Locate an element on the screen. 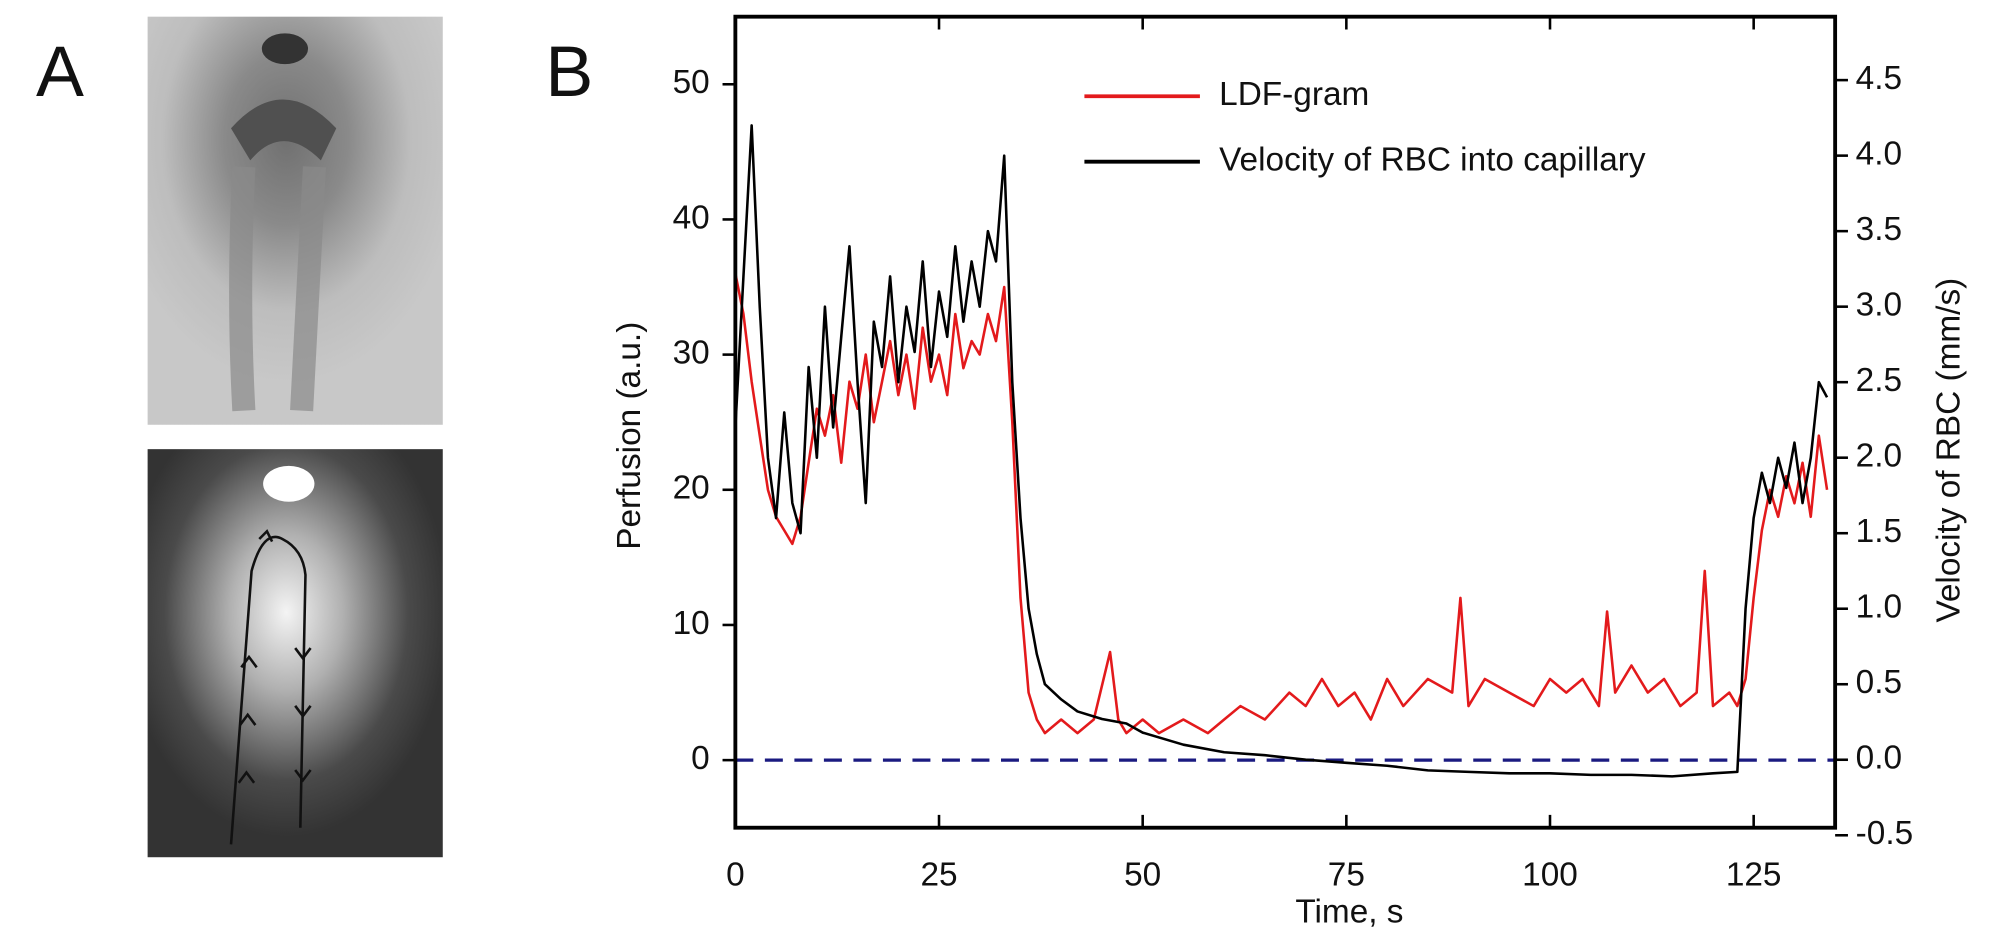  y2-tick-label: 1.0 is located at coordinates (1879, 607).